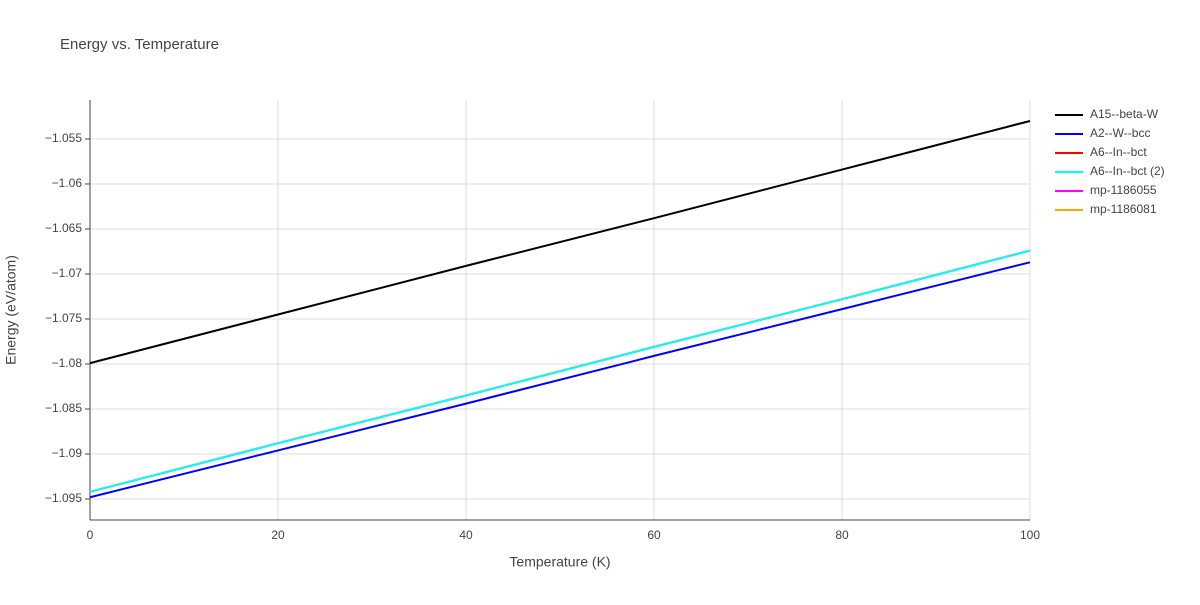 Image resolution: width=1200 pixels, height=605 pixels. Describe the element at coordinates (139, 44) in the screenshot. I see `chart-title: Energy vs. Temperature` at that location.